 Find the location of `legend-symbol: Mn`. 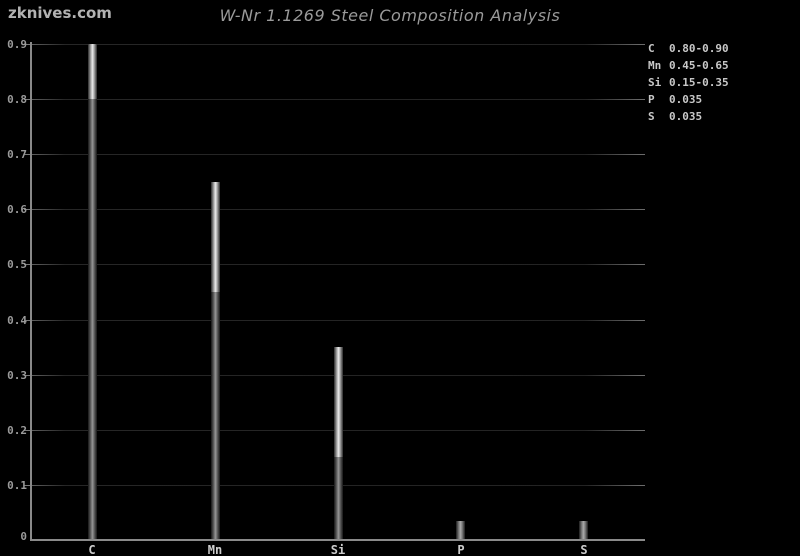

legend-symbol: Mn is located at coordinates (655, 65).